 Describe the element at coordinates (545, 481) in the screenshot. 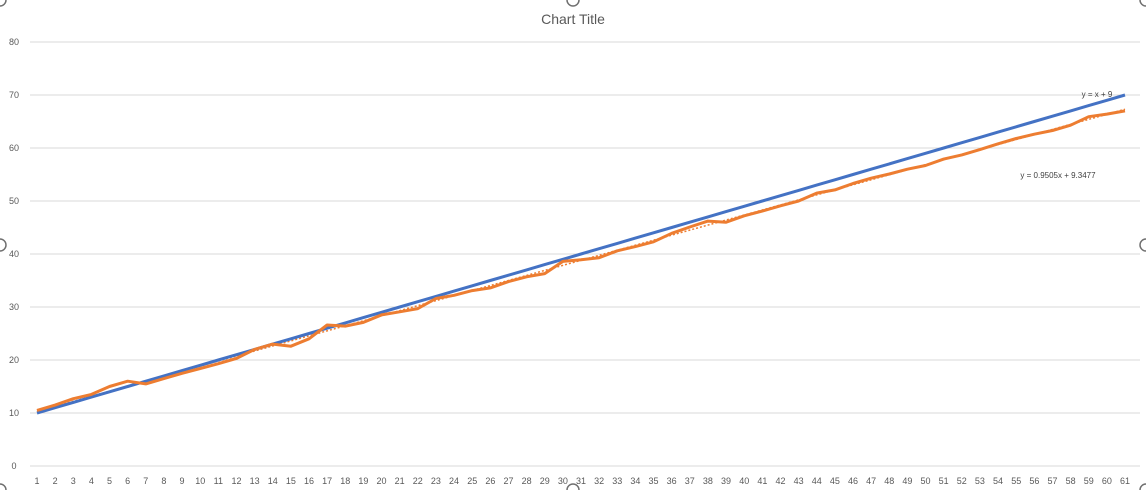

I see `x-tick-label: 29` at that location.